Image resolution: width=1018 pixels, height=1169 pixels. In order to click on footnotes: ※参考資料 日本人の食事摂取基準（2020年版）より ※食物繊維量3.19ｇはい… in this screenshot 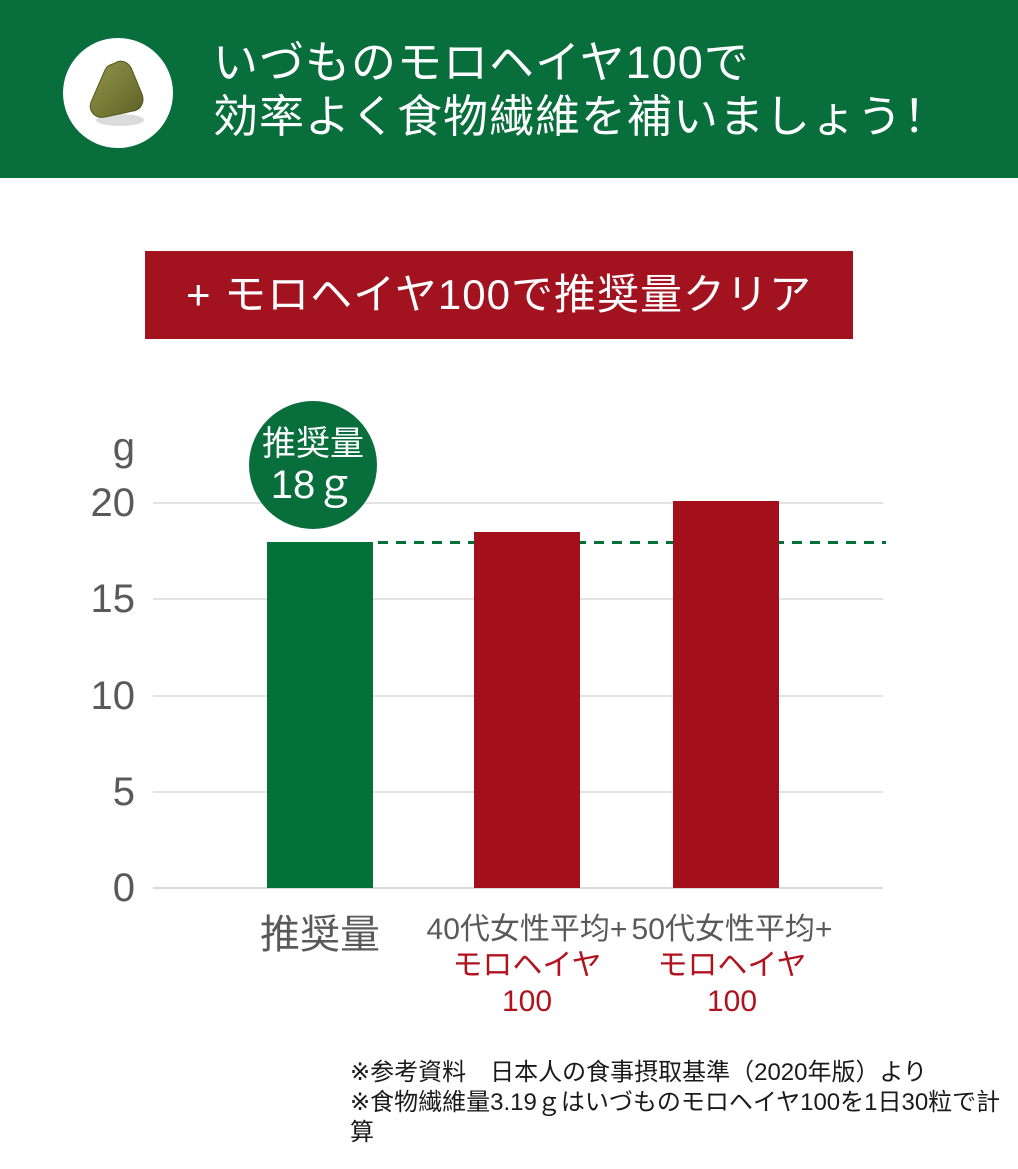, I will do `click(684, 1103)`.